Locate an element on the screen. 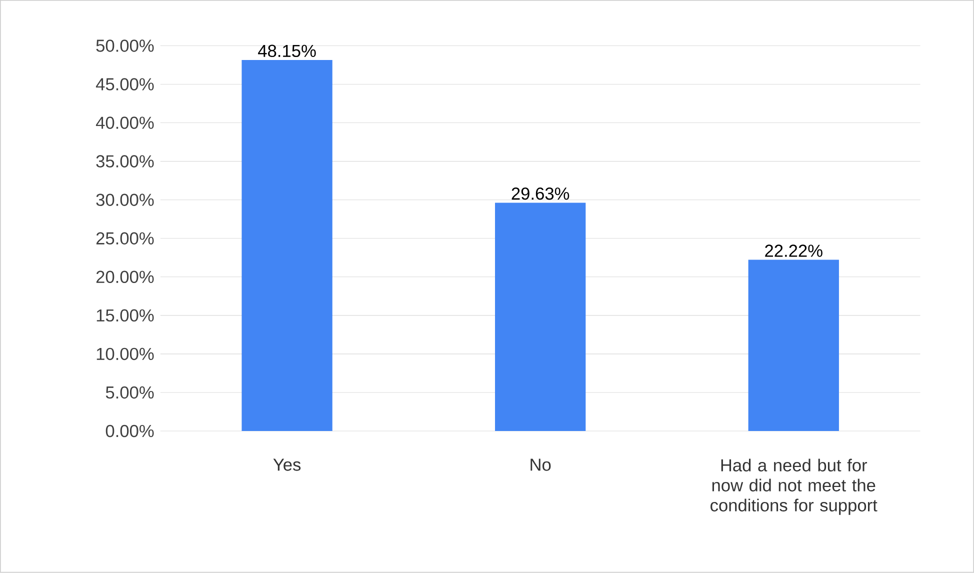  y-tick-label: 40.00% is located at coordinates (125, 123).